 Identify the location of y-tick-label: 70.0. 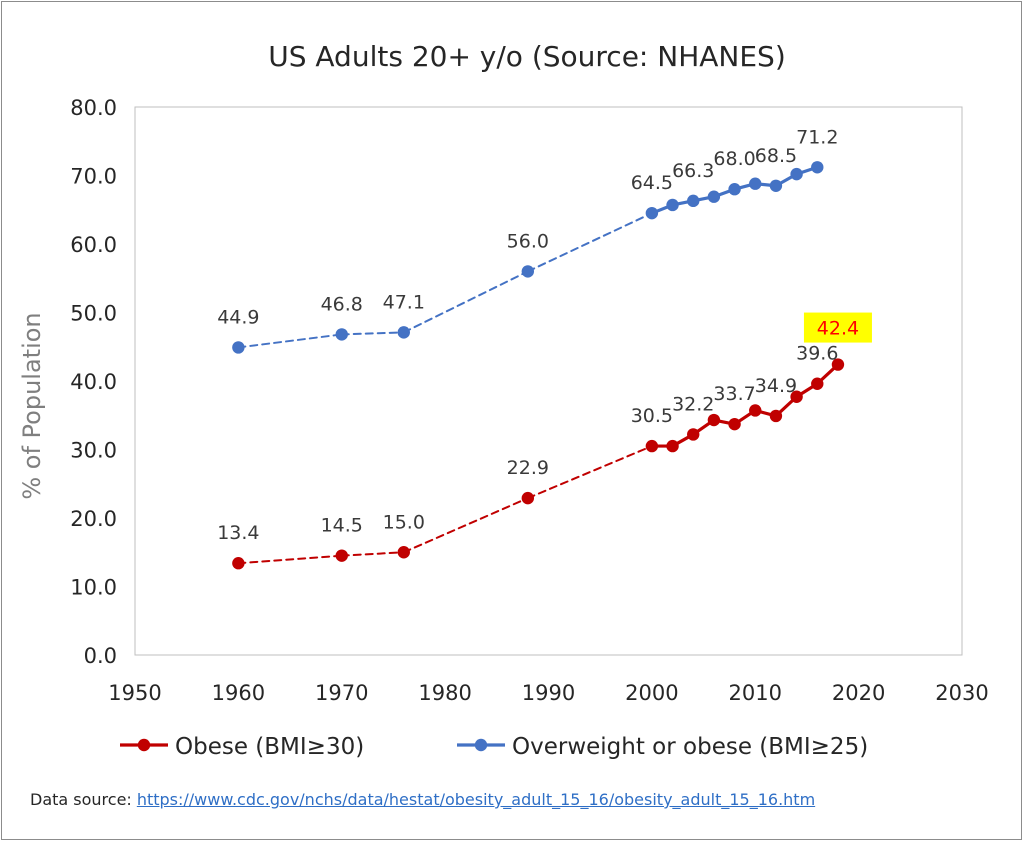
(93, 177).